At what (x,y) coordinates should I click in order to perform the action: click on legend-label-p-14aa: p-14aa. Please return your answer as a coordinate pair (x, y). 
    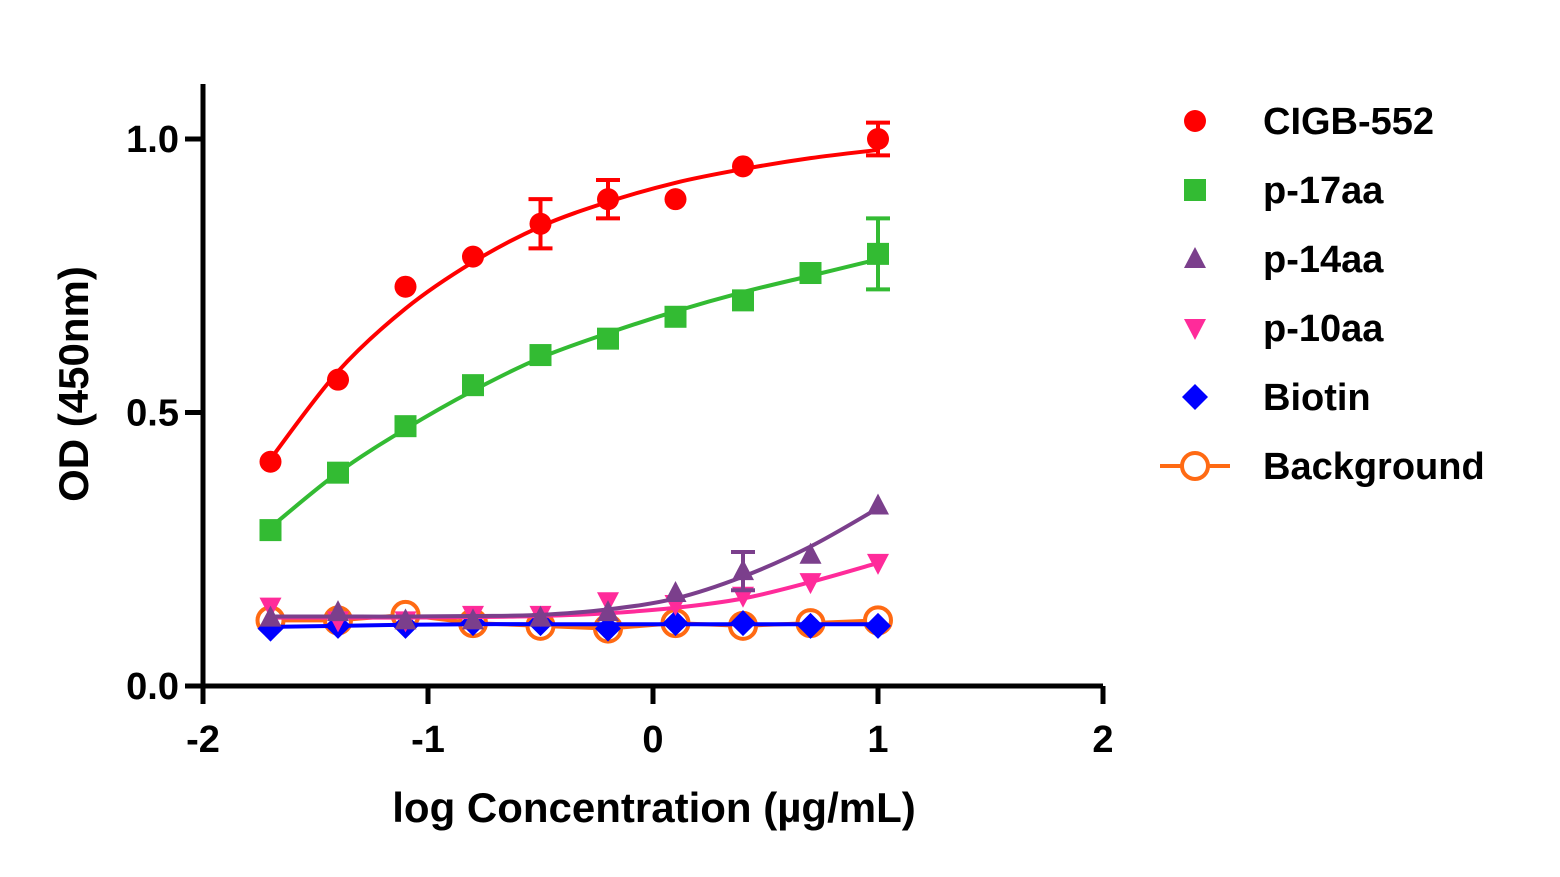
    Looking at the image, I should click on (1323, 260).